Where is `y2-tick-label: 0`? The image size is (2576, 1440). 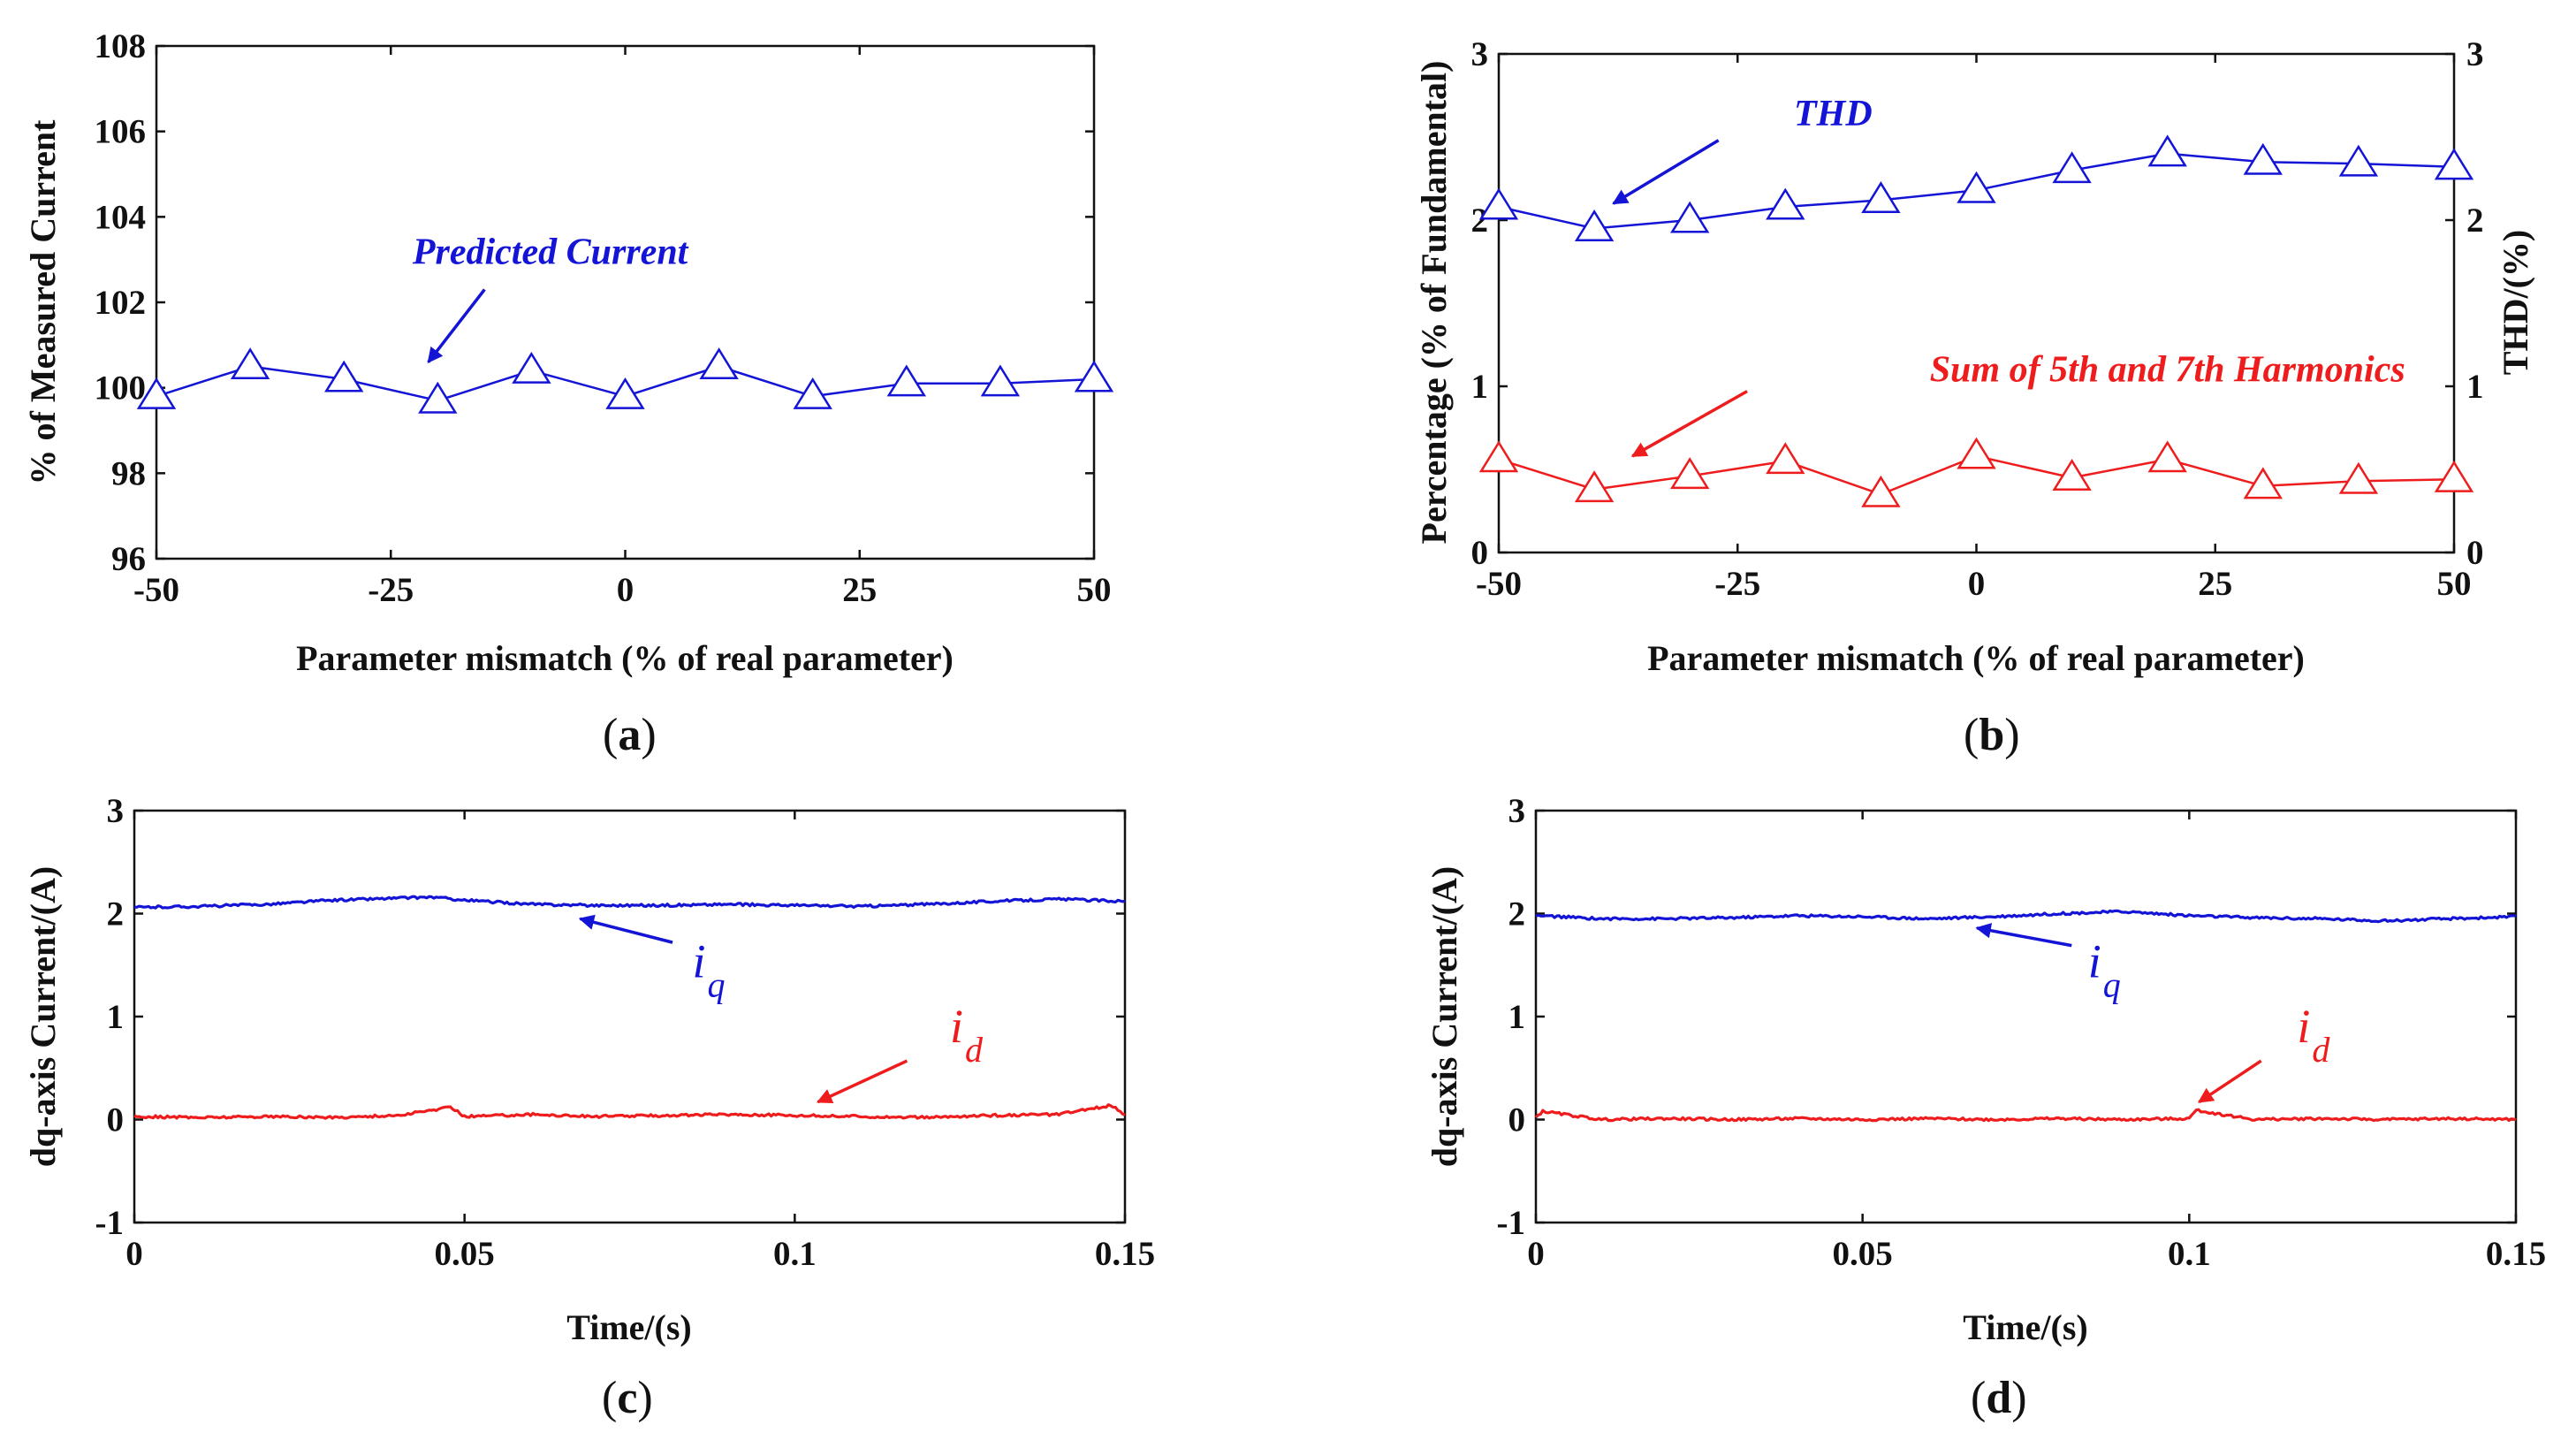 y2-tick-label: 0 is located at coordinates (2475, 553).